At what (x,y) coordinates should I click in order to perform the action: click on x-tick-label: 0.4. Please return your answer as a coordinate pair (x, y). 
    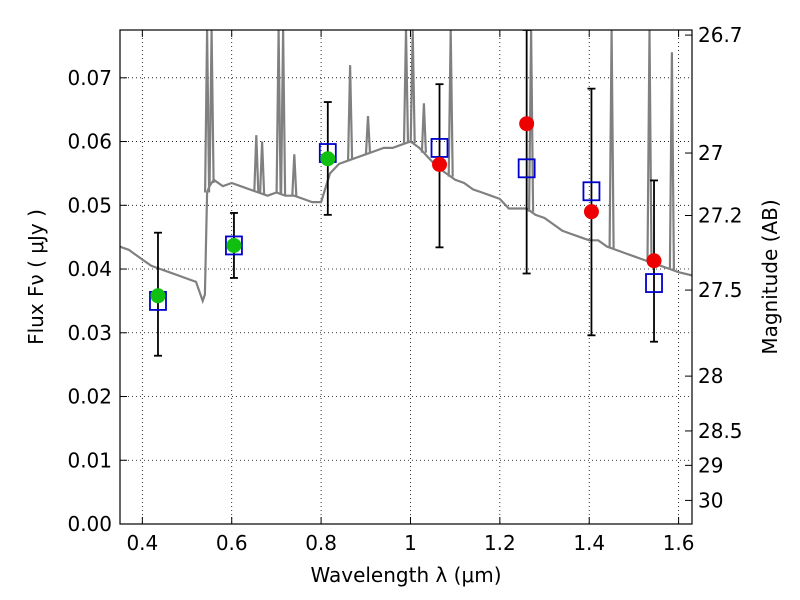
    Looking at the image, I should click on (142, 543).